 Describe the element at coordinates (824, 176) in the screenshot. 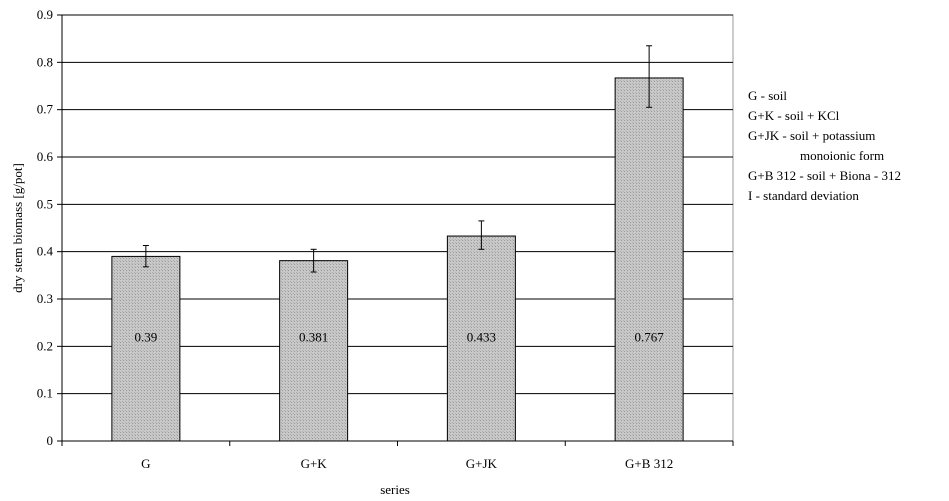

I see `legend-entry-gb312: G+B 312 - soil + Biona - 312` at that location.